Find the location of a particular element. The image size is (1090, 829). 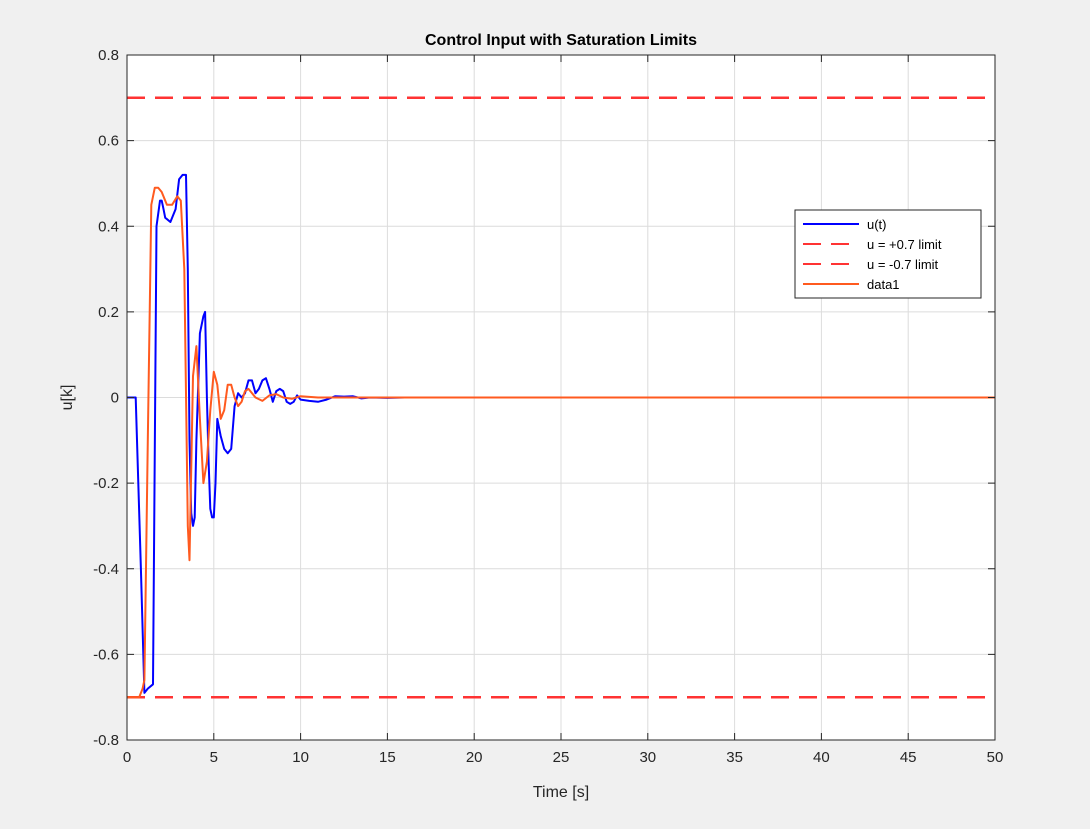

x-tick-label: 10 is located at coordinates (300, 757).